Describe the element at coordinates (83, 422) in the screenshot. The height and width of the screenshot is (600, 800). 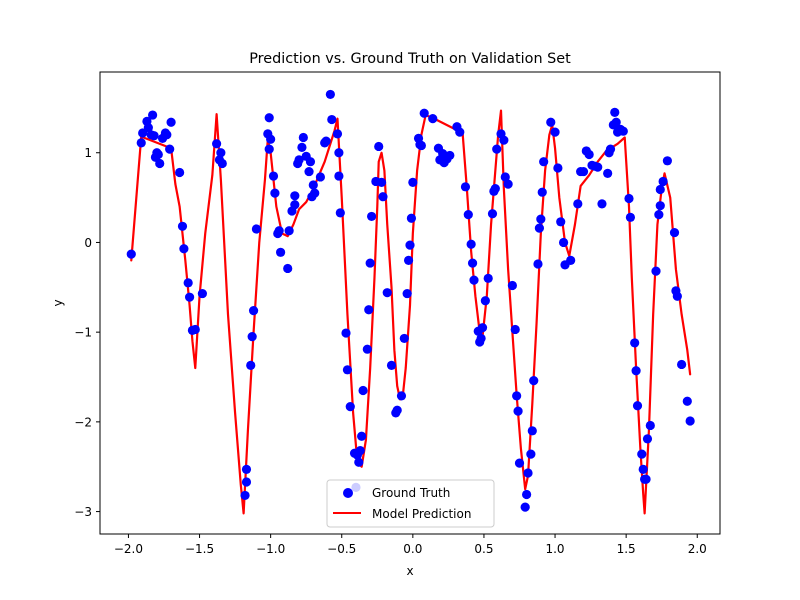
I see `y-tick-label: −2` at that location.